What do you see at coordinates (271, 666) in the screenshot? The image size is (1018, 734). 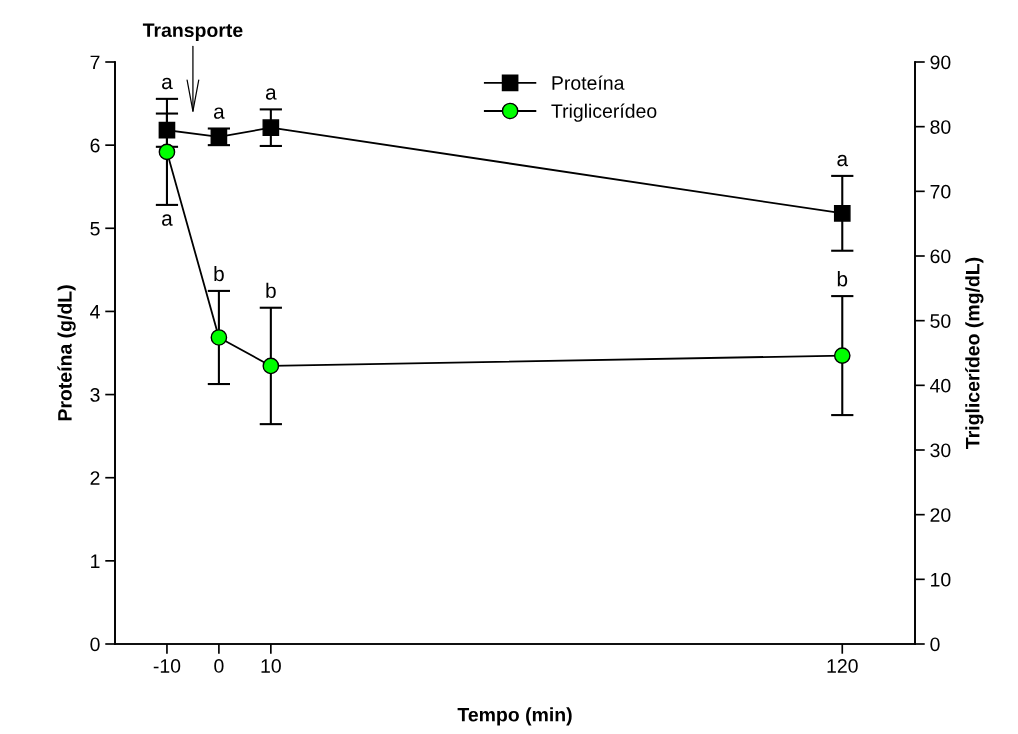 I see `x-tick-label: 10` at bounding box center [271, 666].